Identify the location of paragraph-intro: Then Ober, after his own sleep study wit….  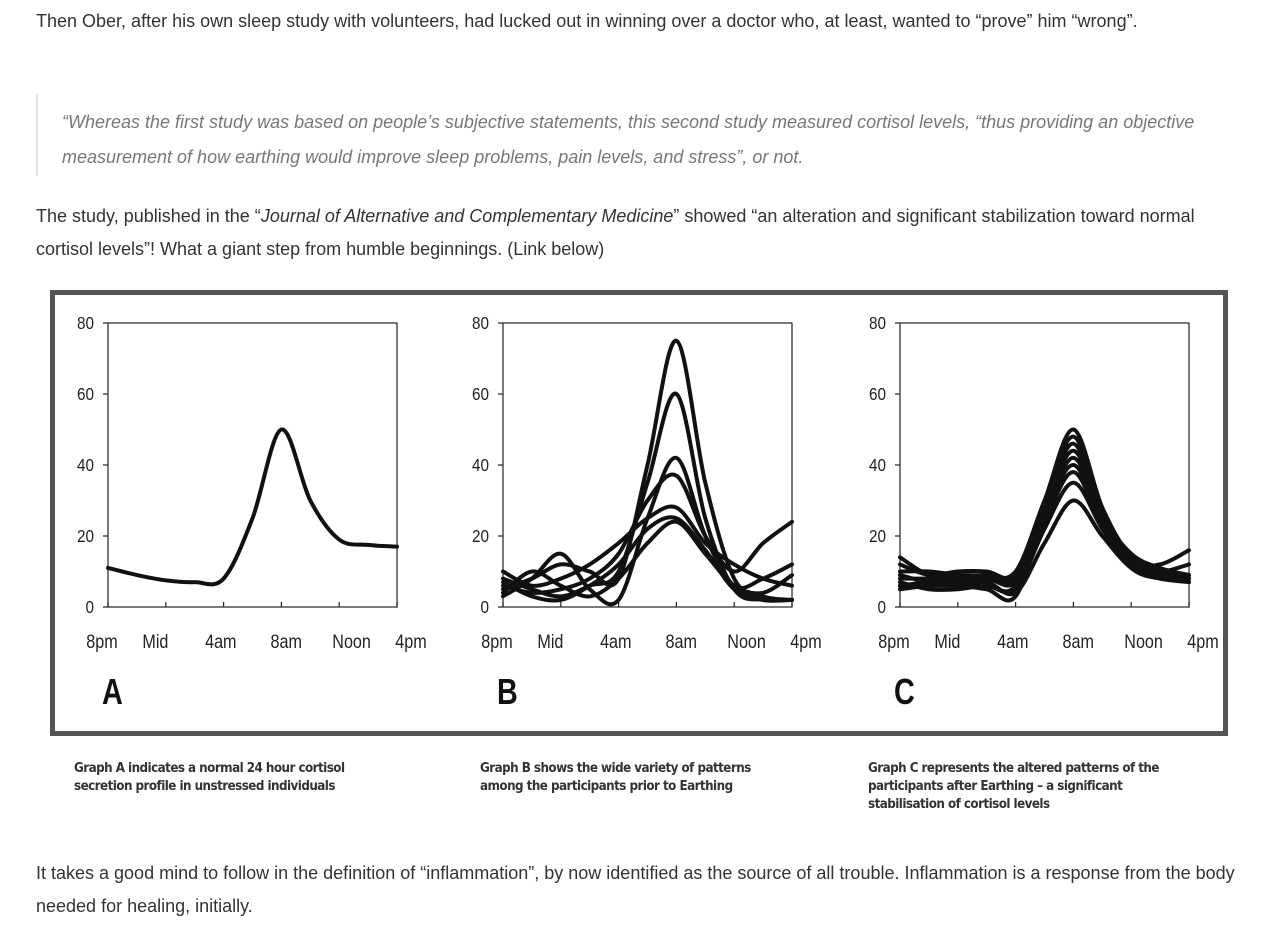
(587, 21).